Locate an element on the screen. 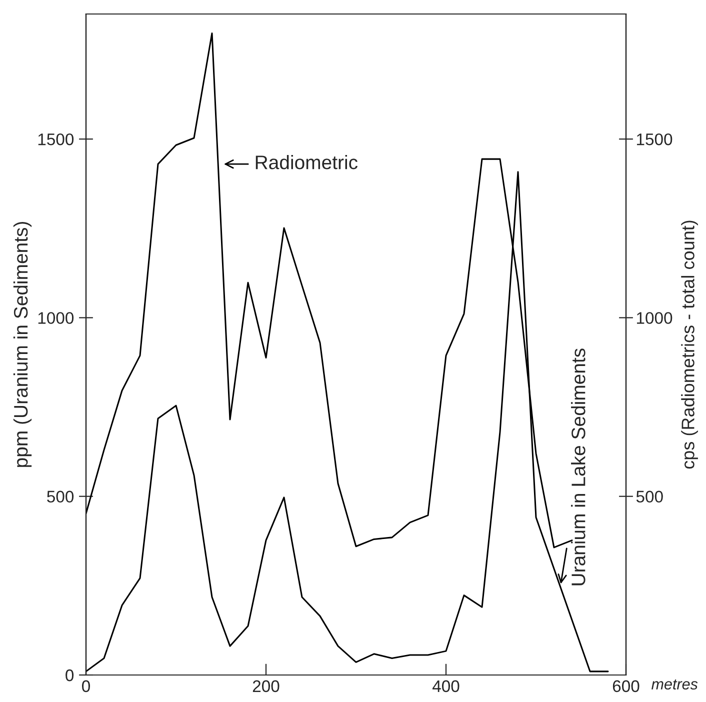 The height and width of the screenshot is (702, 706). y-tick-label: 1500 is located at coordinates (56, 139).